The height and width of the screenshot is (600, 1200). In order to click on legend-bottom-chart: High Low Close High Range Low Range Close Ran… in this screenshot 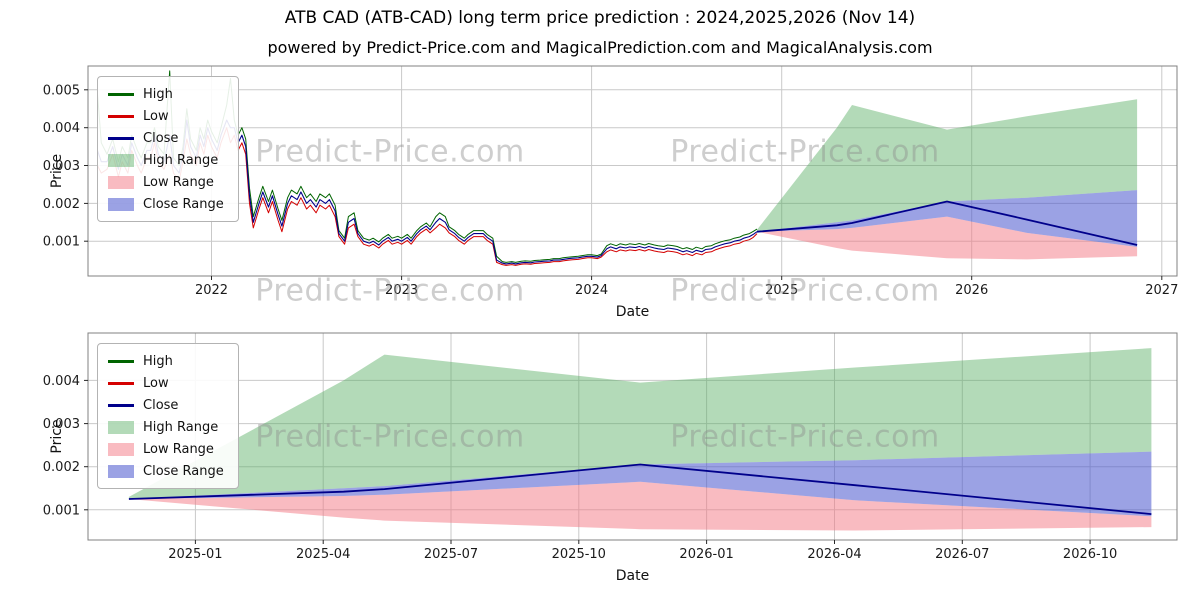, I will do `click(168, 416)`.